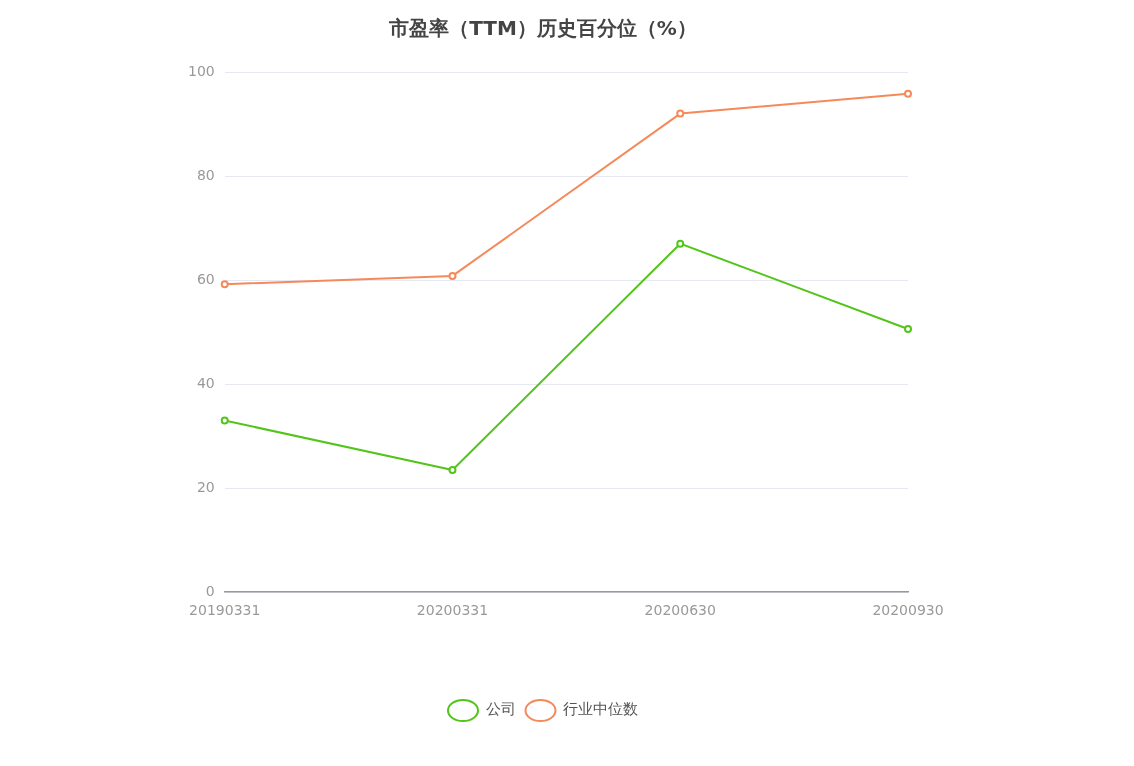 The height and width of the screenshot is (766, 1134). What do you see at coordinates (908, 610) in the screenshot?
I see `x-tick-label: 20200930` at bounding box center [908, 610].